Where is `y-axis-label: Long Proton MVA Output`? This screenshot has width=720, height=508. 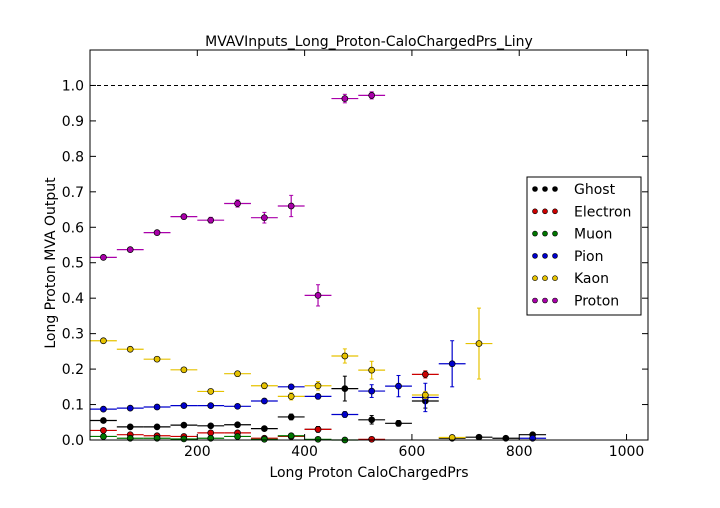 y-axis-label: Long Proton MVA Output is located at coordinates (51, 263).